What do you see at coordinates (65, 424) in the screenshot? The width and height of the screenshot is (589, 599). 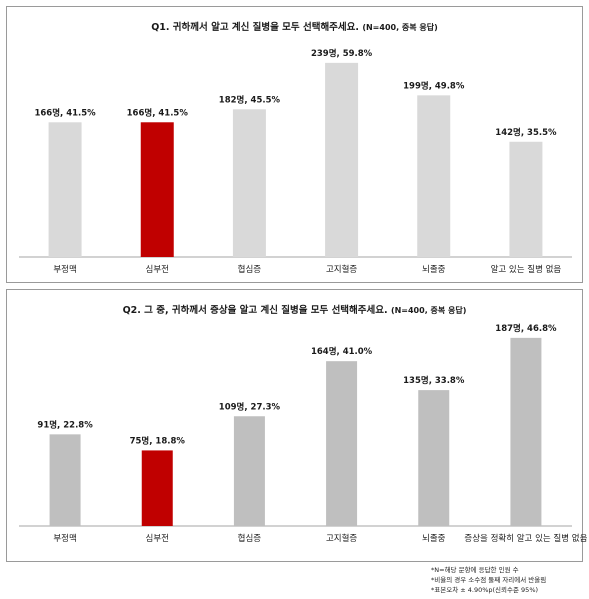 I see `data-label-1: 91명, 22.8%` at bounding box center [65, 424].